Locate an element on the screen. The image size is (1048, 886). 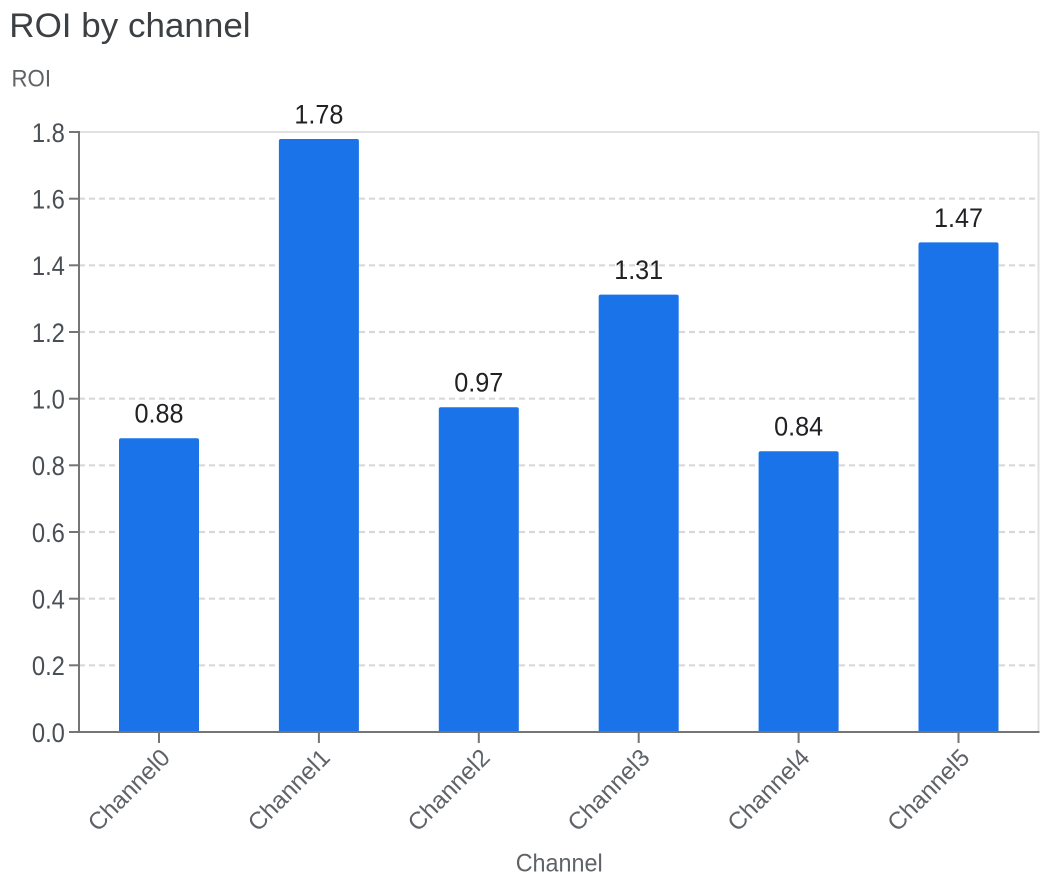
svg-text: 1.6 is located at coordinates (48, 200).